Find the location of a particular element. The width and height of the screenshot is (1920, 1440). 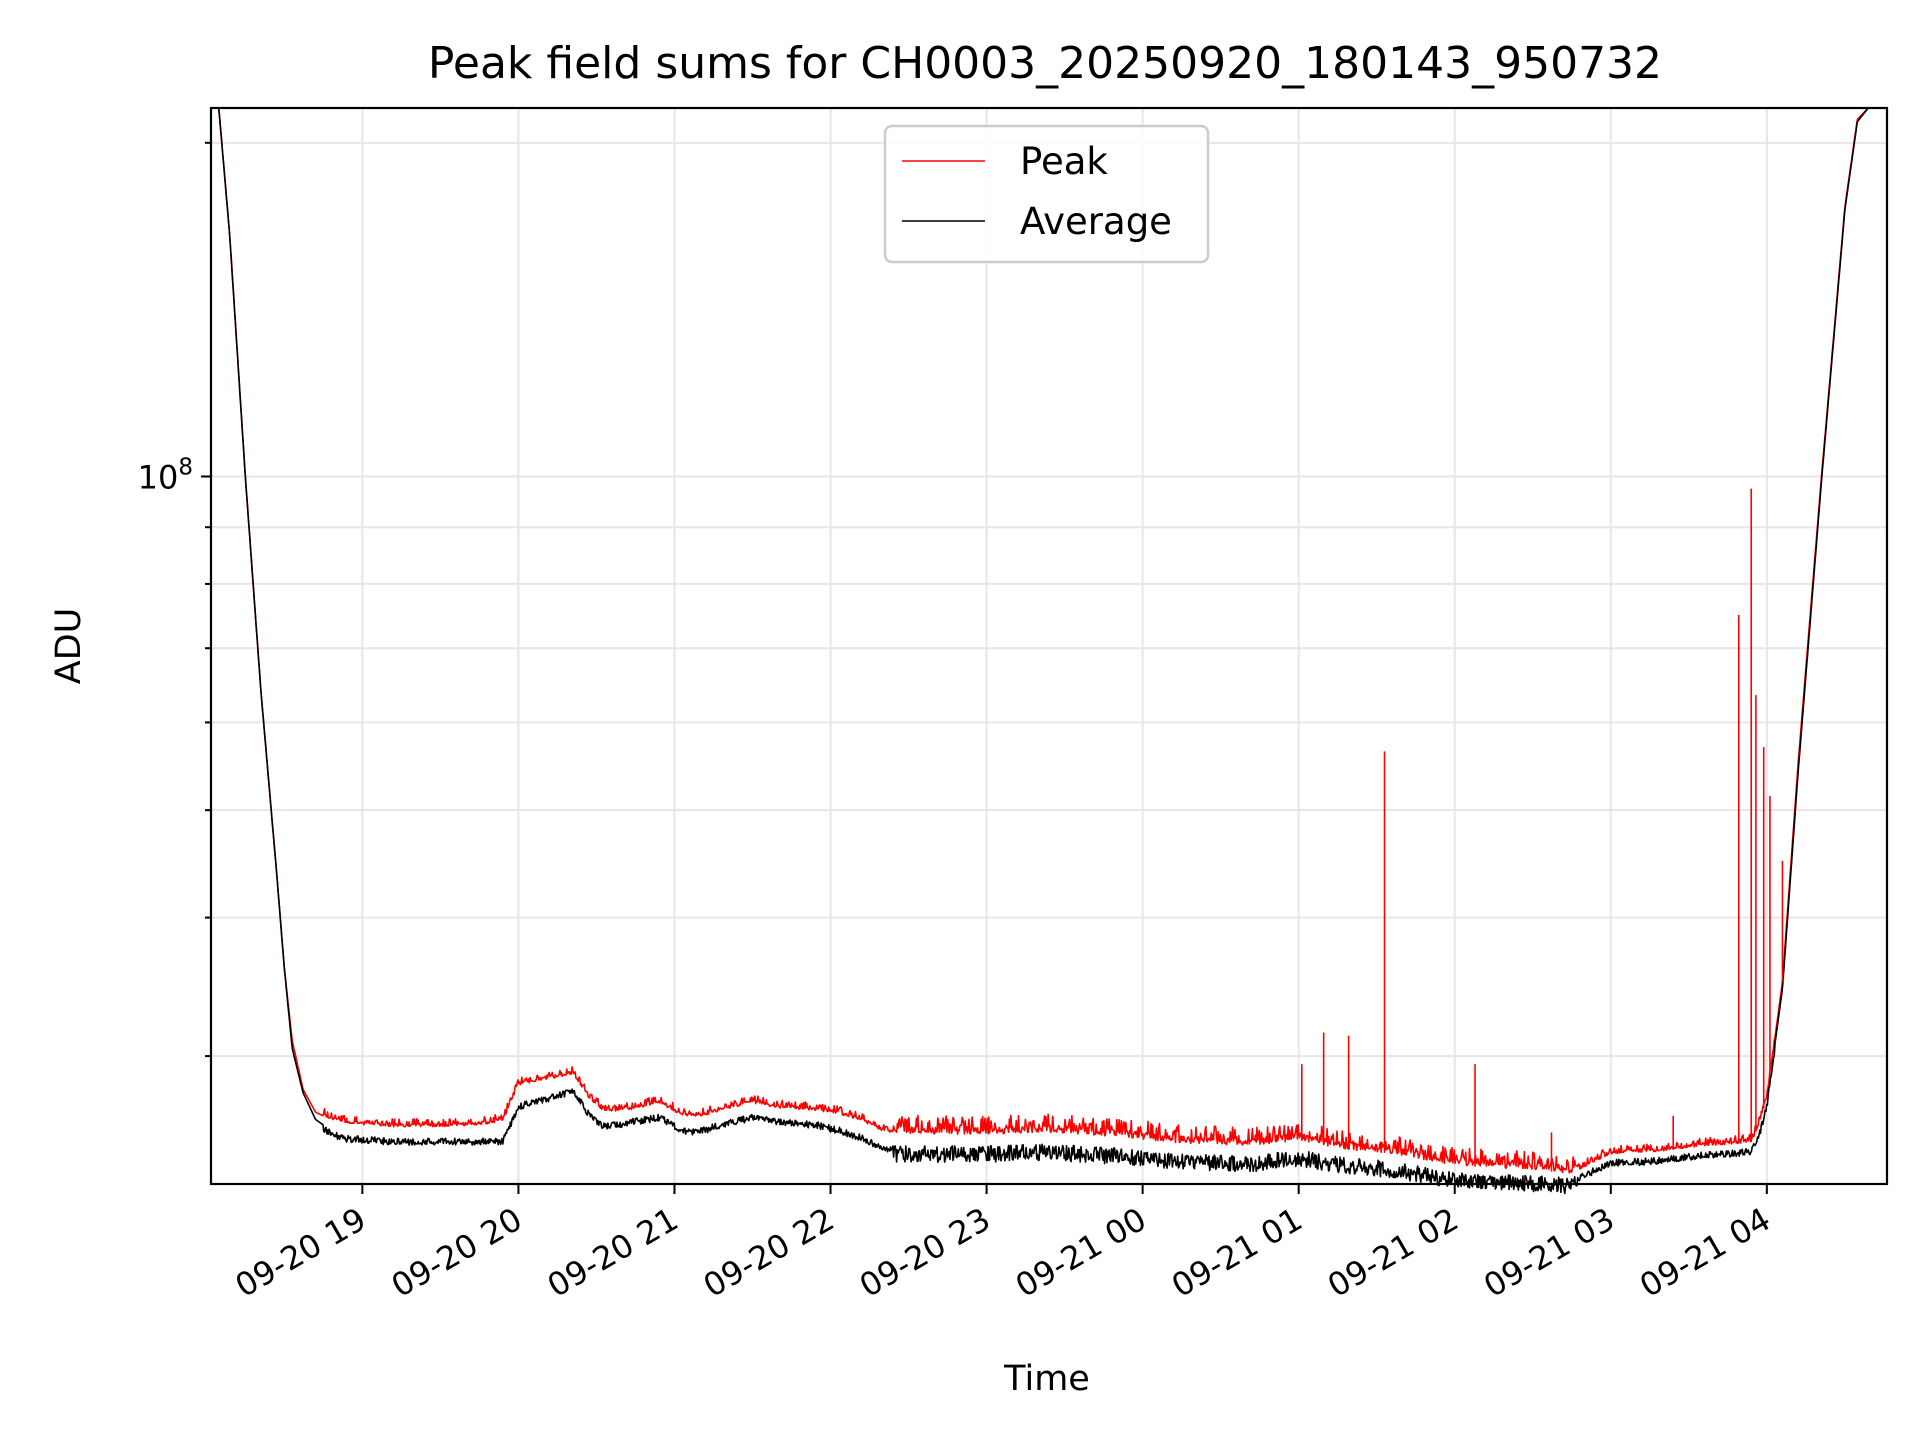

y-axis-label: ADU is located at coordinates (69, 646).